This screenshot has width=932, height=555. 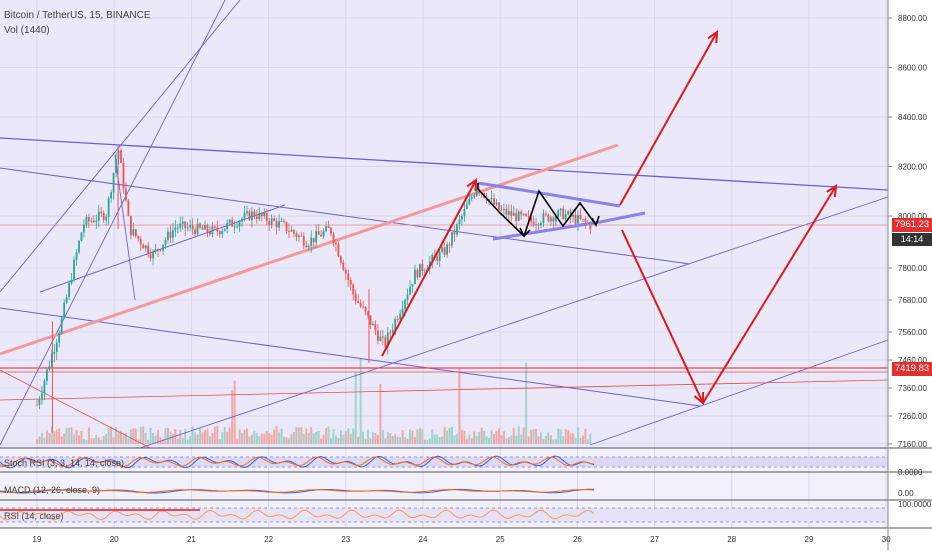 I want to click on resistance-trendline, so click(x=444, y=164).